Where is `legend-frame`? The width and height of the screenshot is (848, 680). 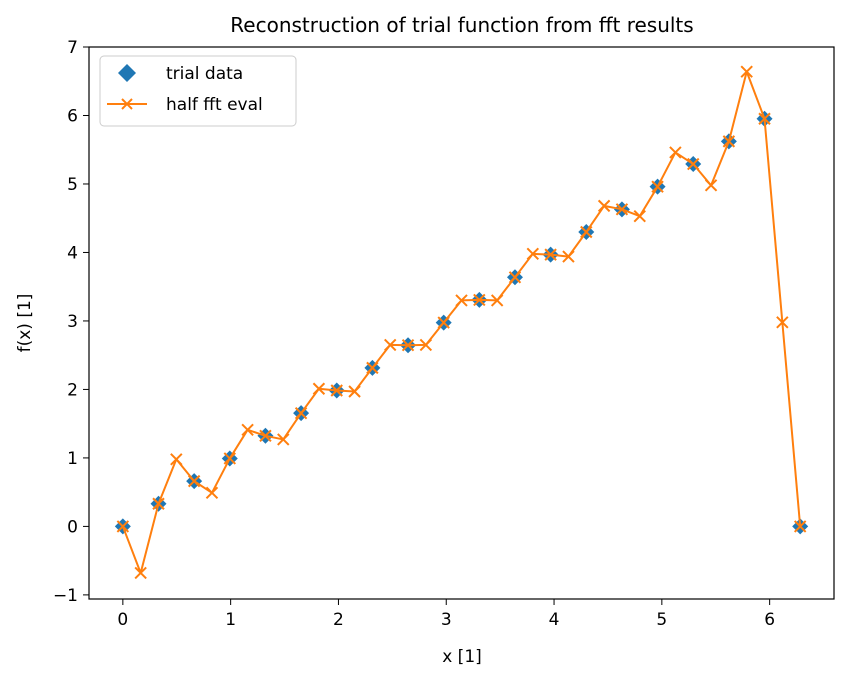
legend-frame is located at coordinates (198, 91).